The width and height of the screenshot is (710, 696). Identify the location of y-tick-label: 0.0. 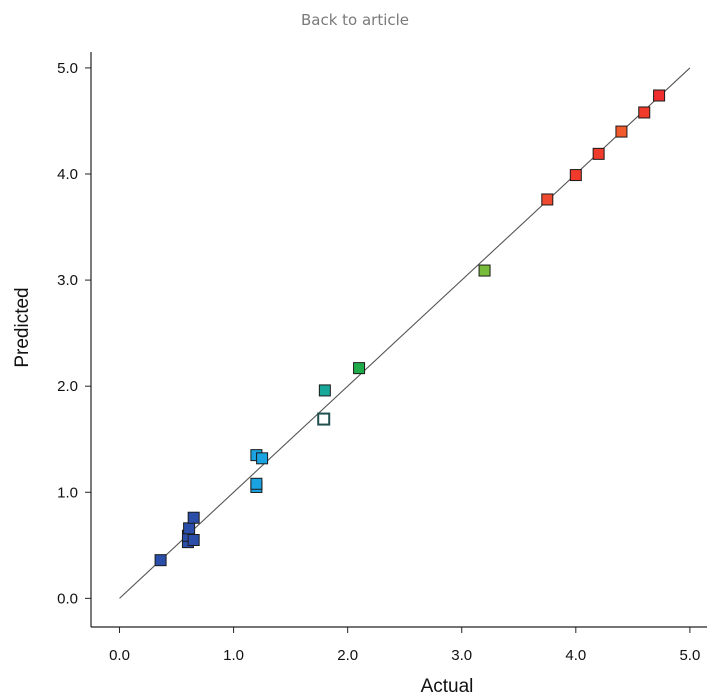
(67, 598).